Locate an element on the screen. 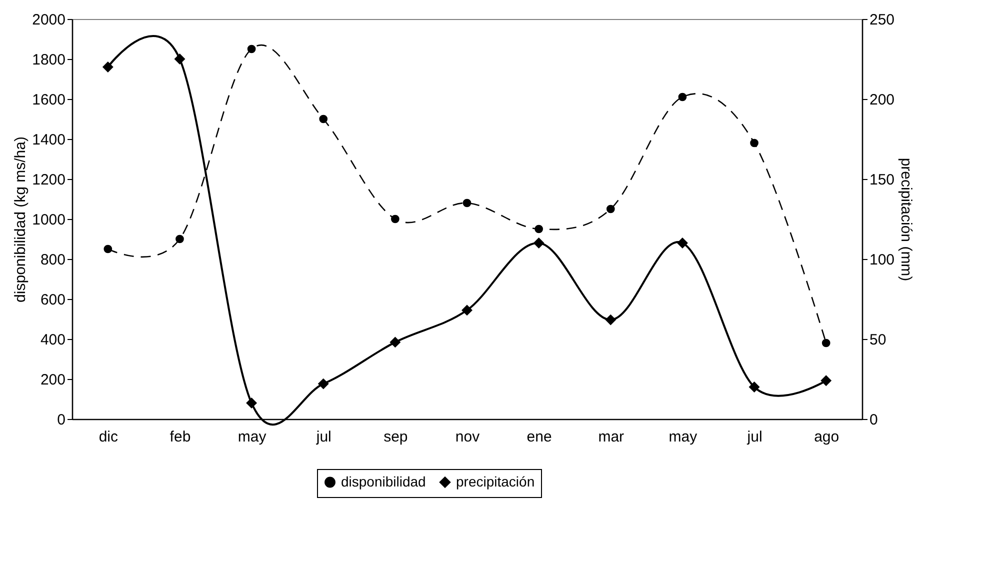 The height and width of the screenshot is (581, 984). legend-label: disponibilidad is located at coordinates (383, 481).